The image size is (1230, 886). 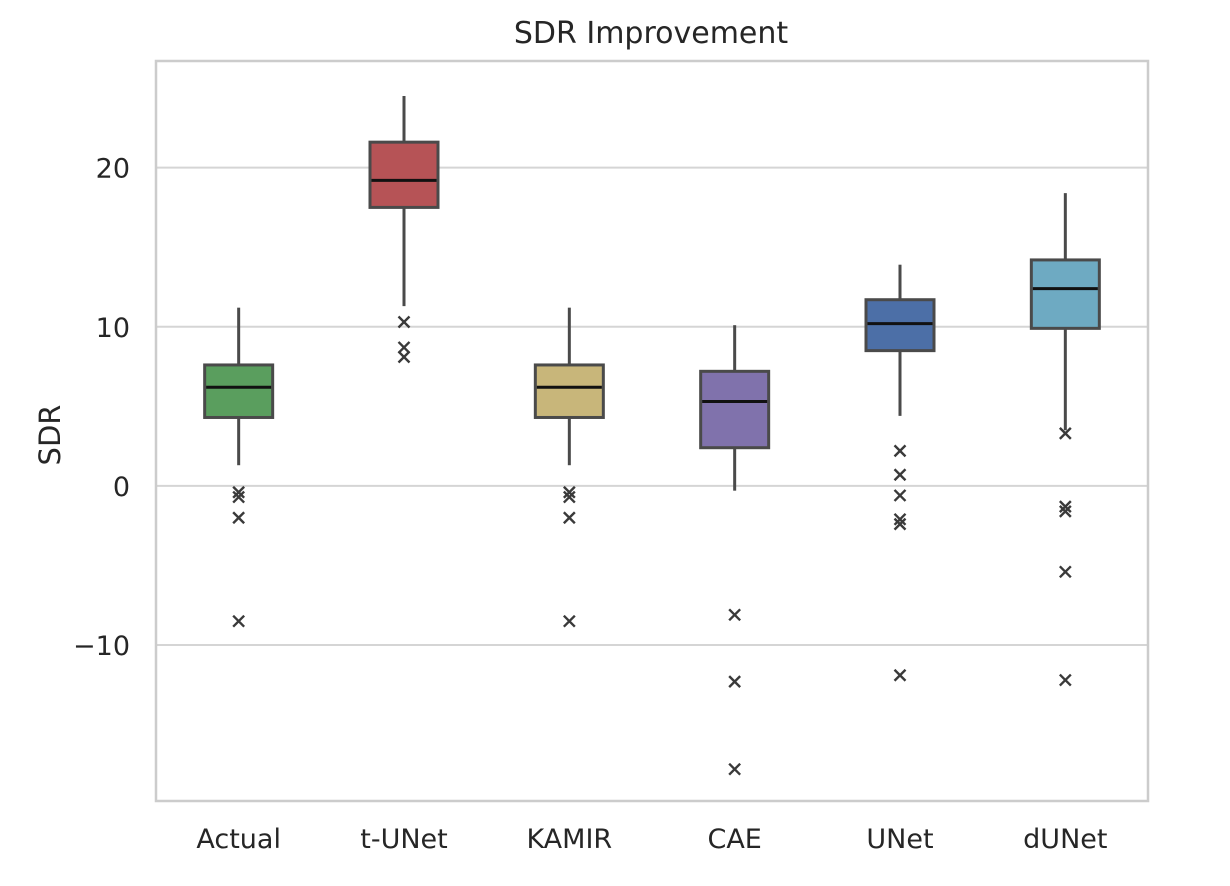 I want to click on box-unet, so click(x=900, y=473).